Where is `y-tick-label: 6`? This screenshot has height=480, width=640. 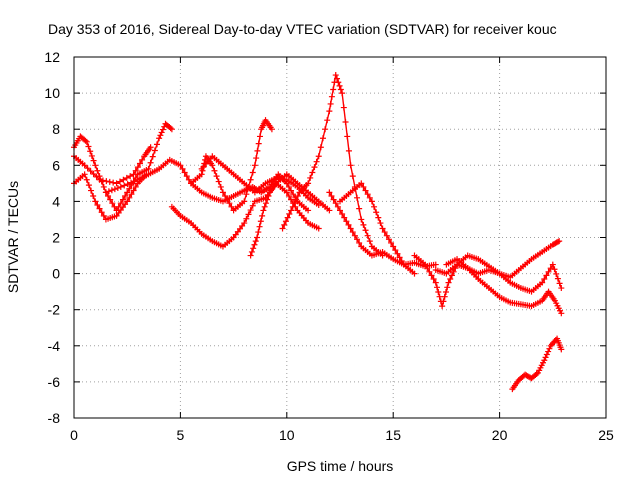
y-tick-label: 6 is located at coordinates (56, 165).